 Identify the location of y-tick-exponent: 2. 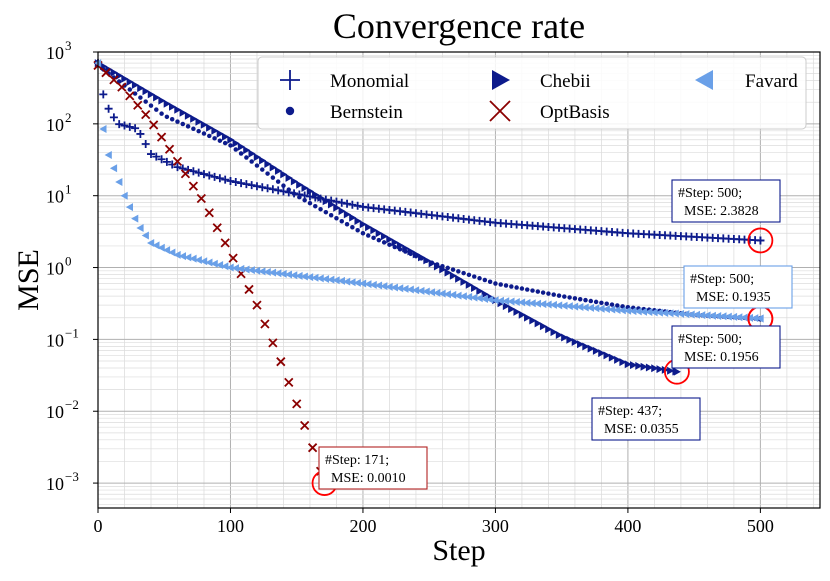
(68, 117).